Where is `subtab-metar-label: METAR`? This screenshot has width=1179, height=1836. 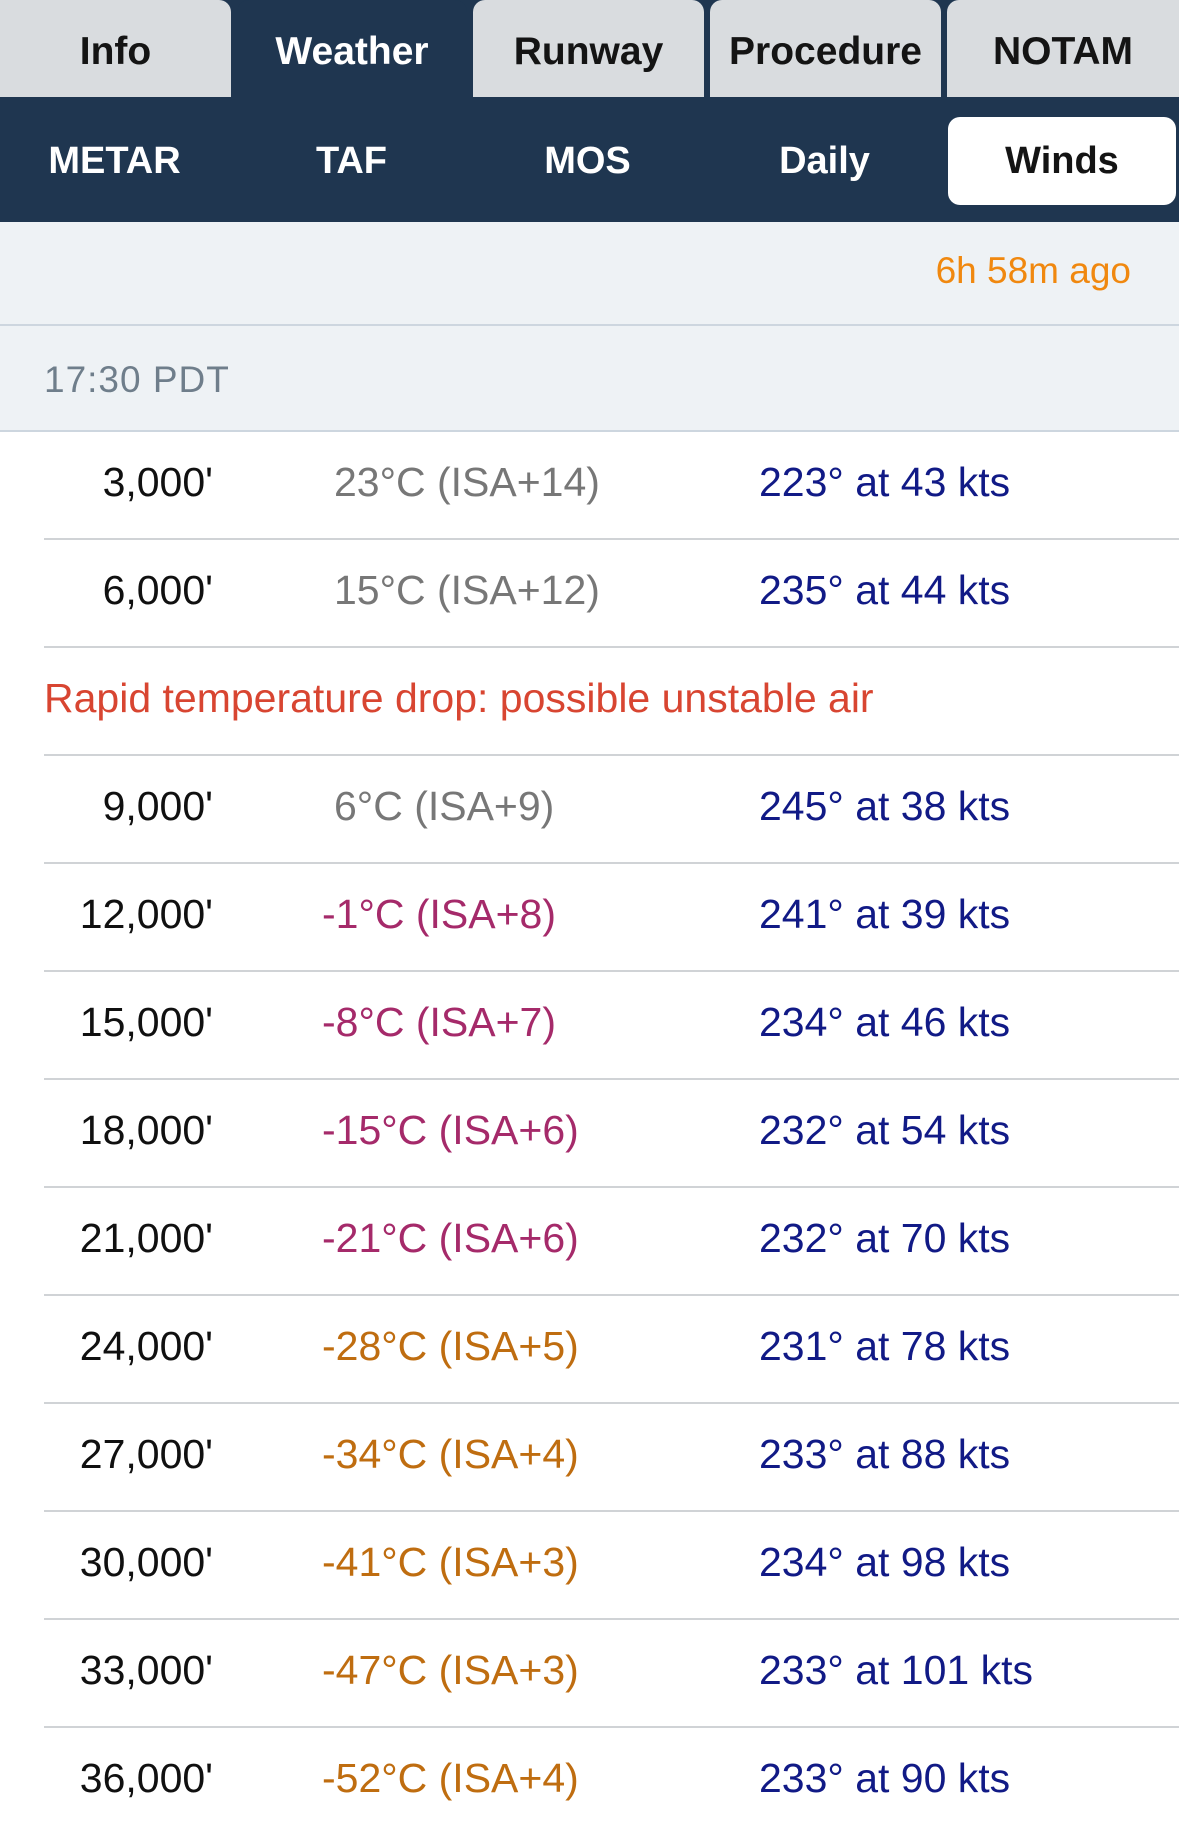 subtab-metar-label: METAR is located at coordinates (114, 160).